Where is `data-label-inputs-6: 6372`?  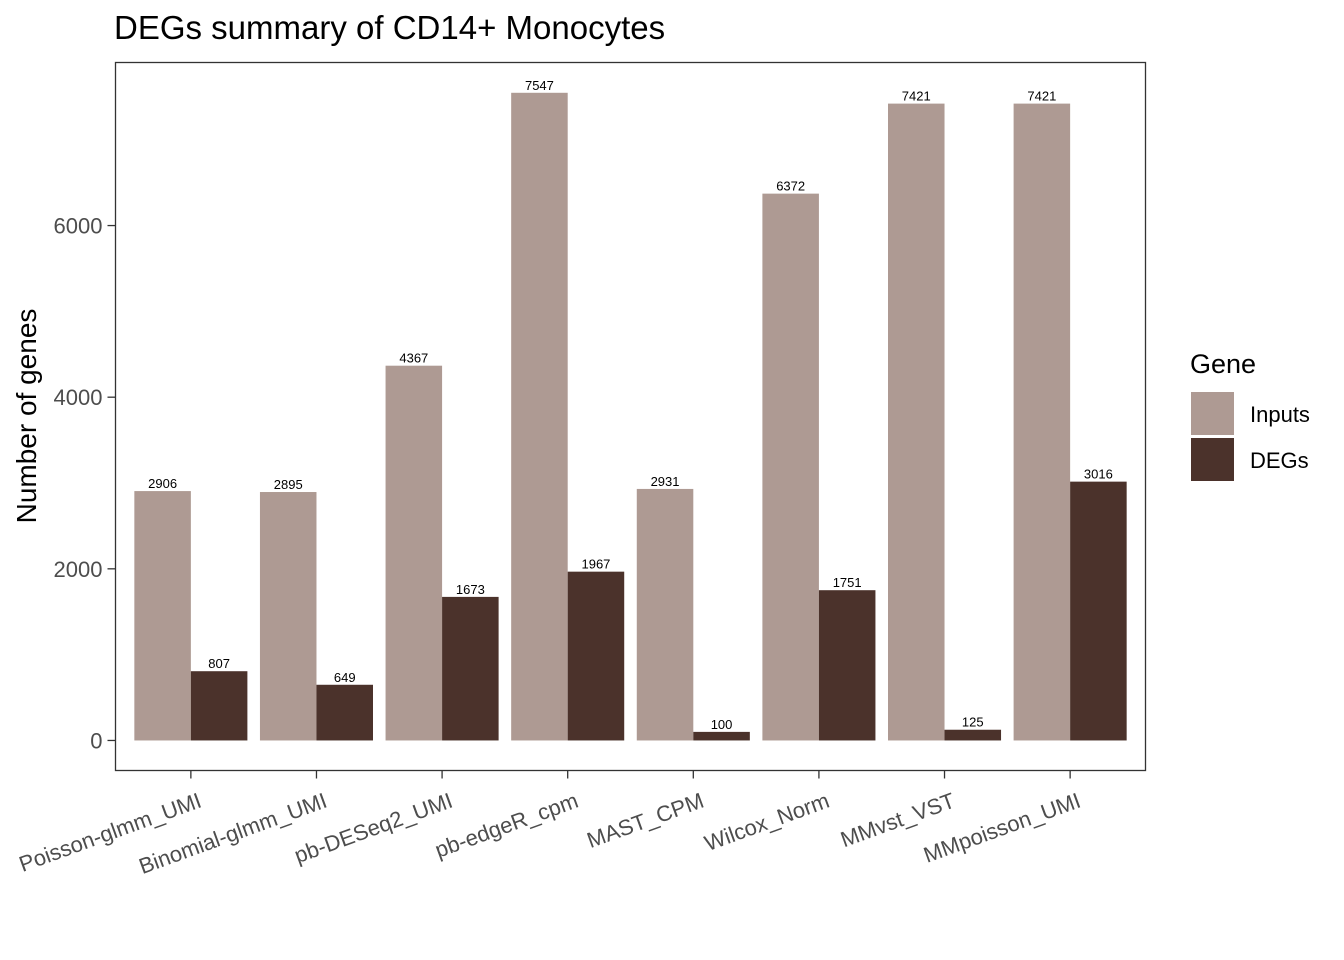 data-label-inputs-6: 6372 is located at coordinates (790, 186).